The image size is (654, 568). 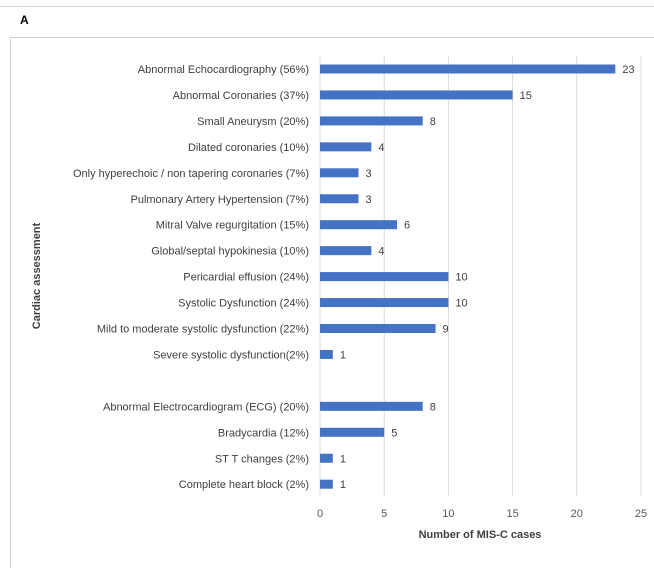 I want to click on panel-label: A, so click(x=24, y=20).